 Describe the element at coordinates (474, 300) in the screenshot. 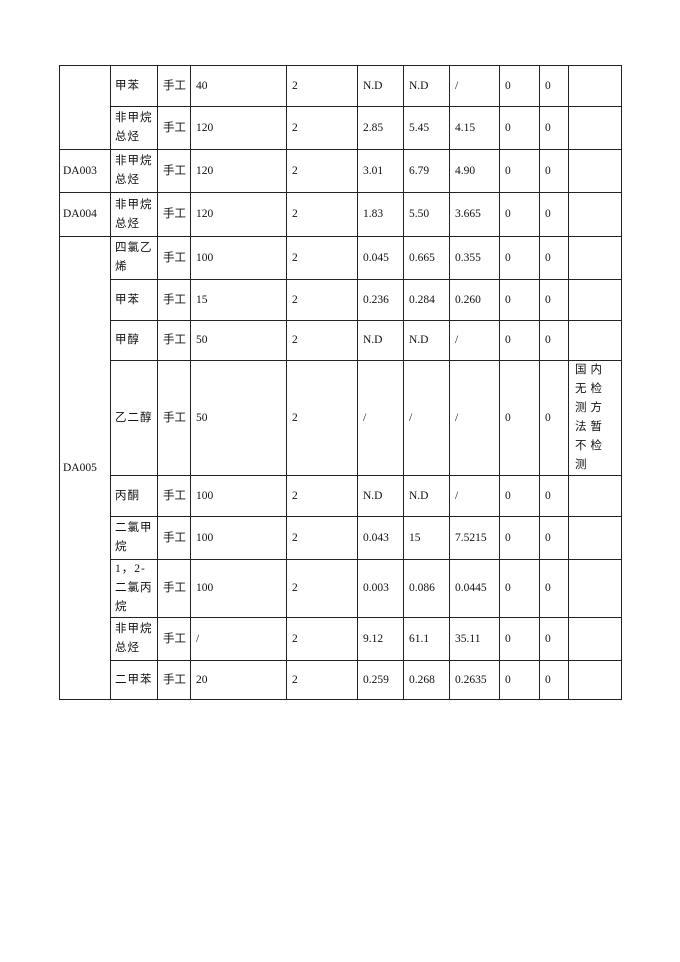

I see `avg-value: 0.260` at that location.